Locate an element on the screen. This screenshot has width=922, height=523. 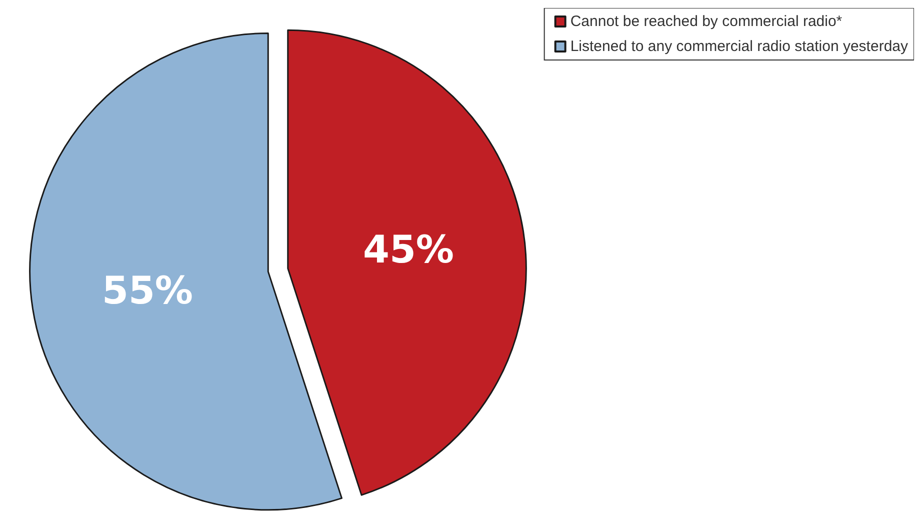
data-label: 45% is located at coordinates (408, 249).